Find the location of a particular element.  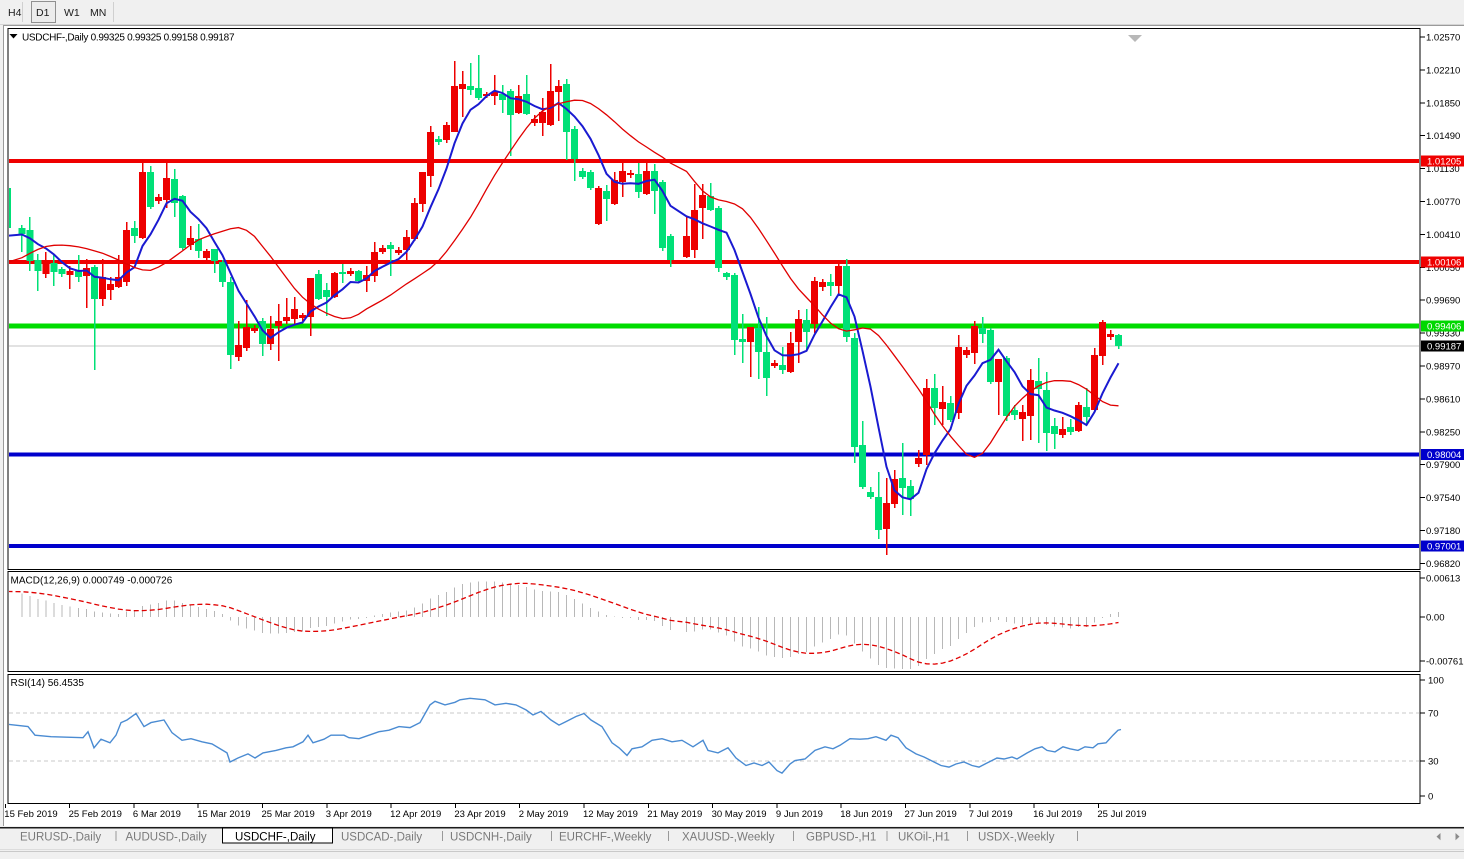

svg-text: 0.97540 is located at coordinates (1443, 498).